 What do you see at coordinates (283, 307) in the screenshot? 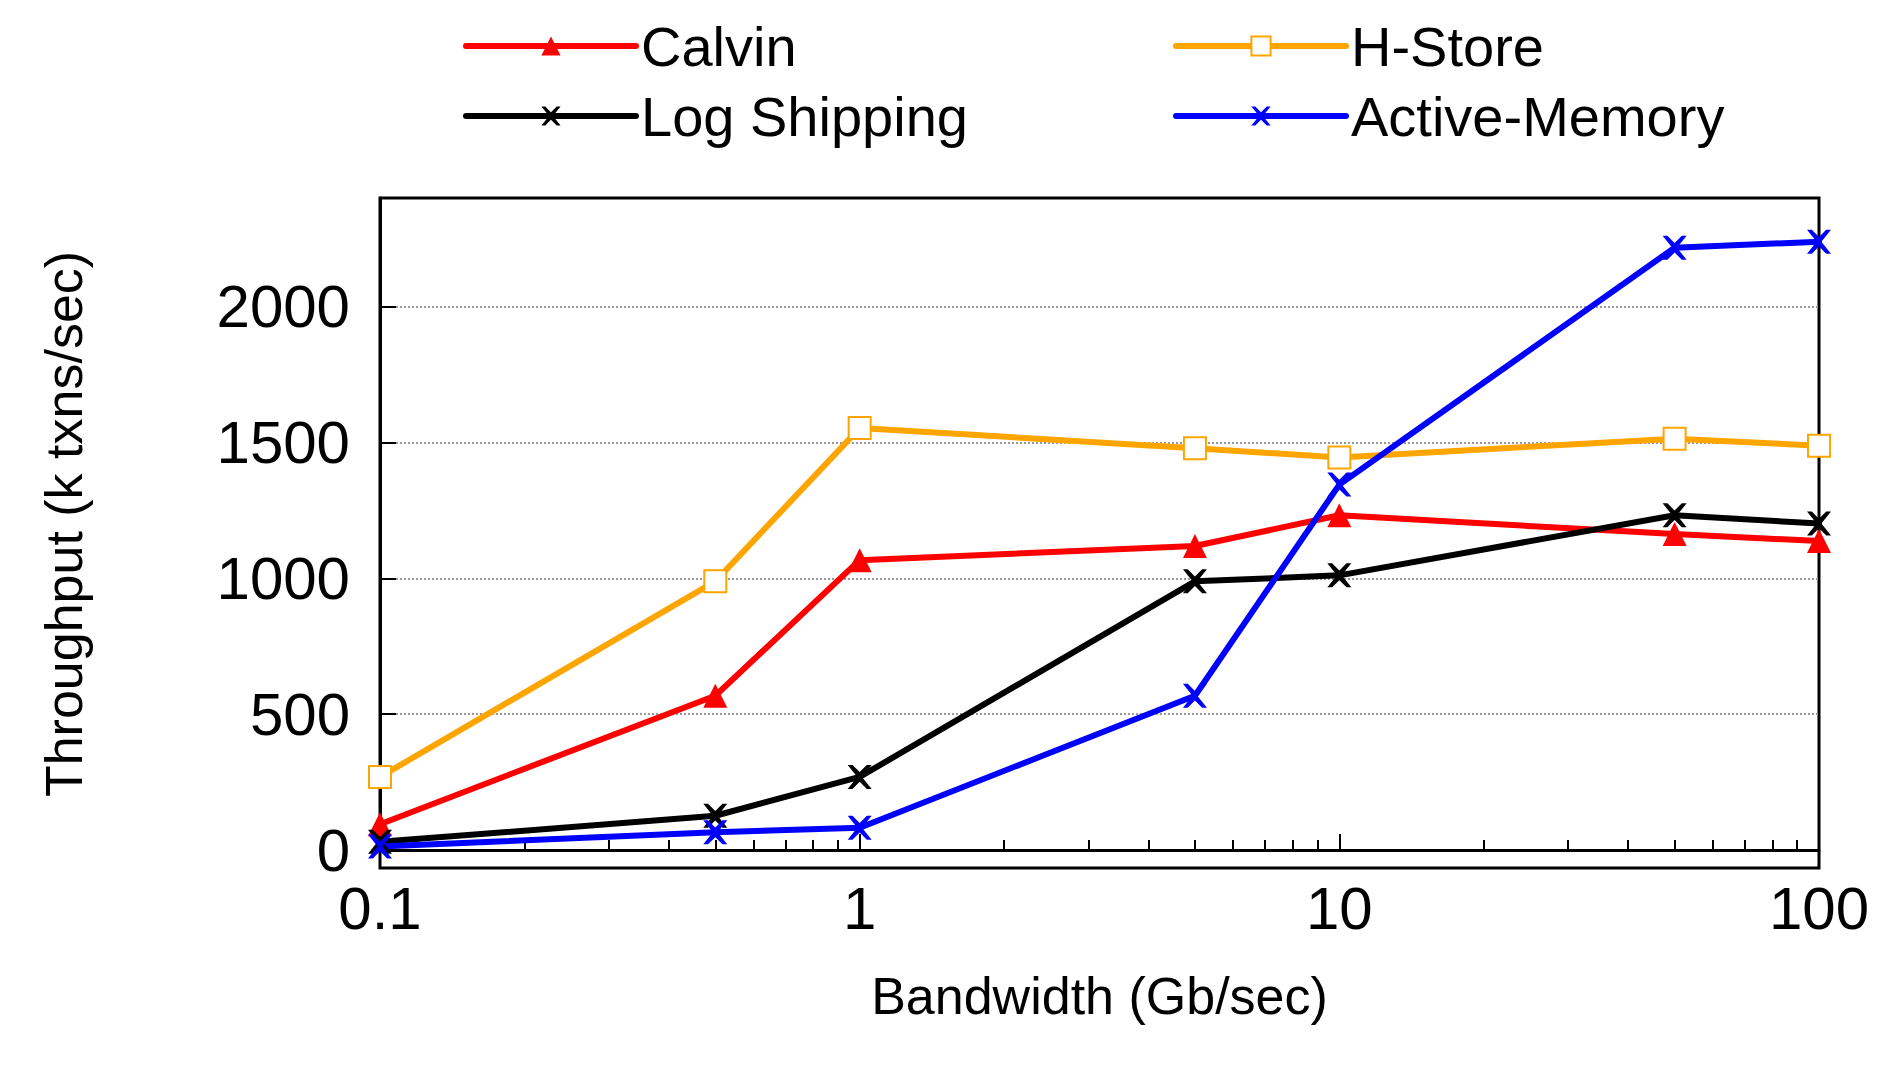
I see `y-tick-label: 2000` at bounding box center [283, 307].